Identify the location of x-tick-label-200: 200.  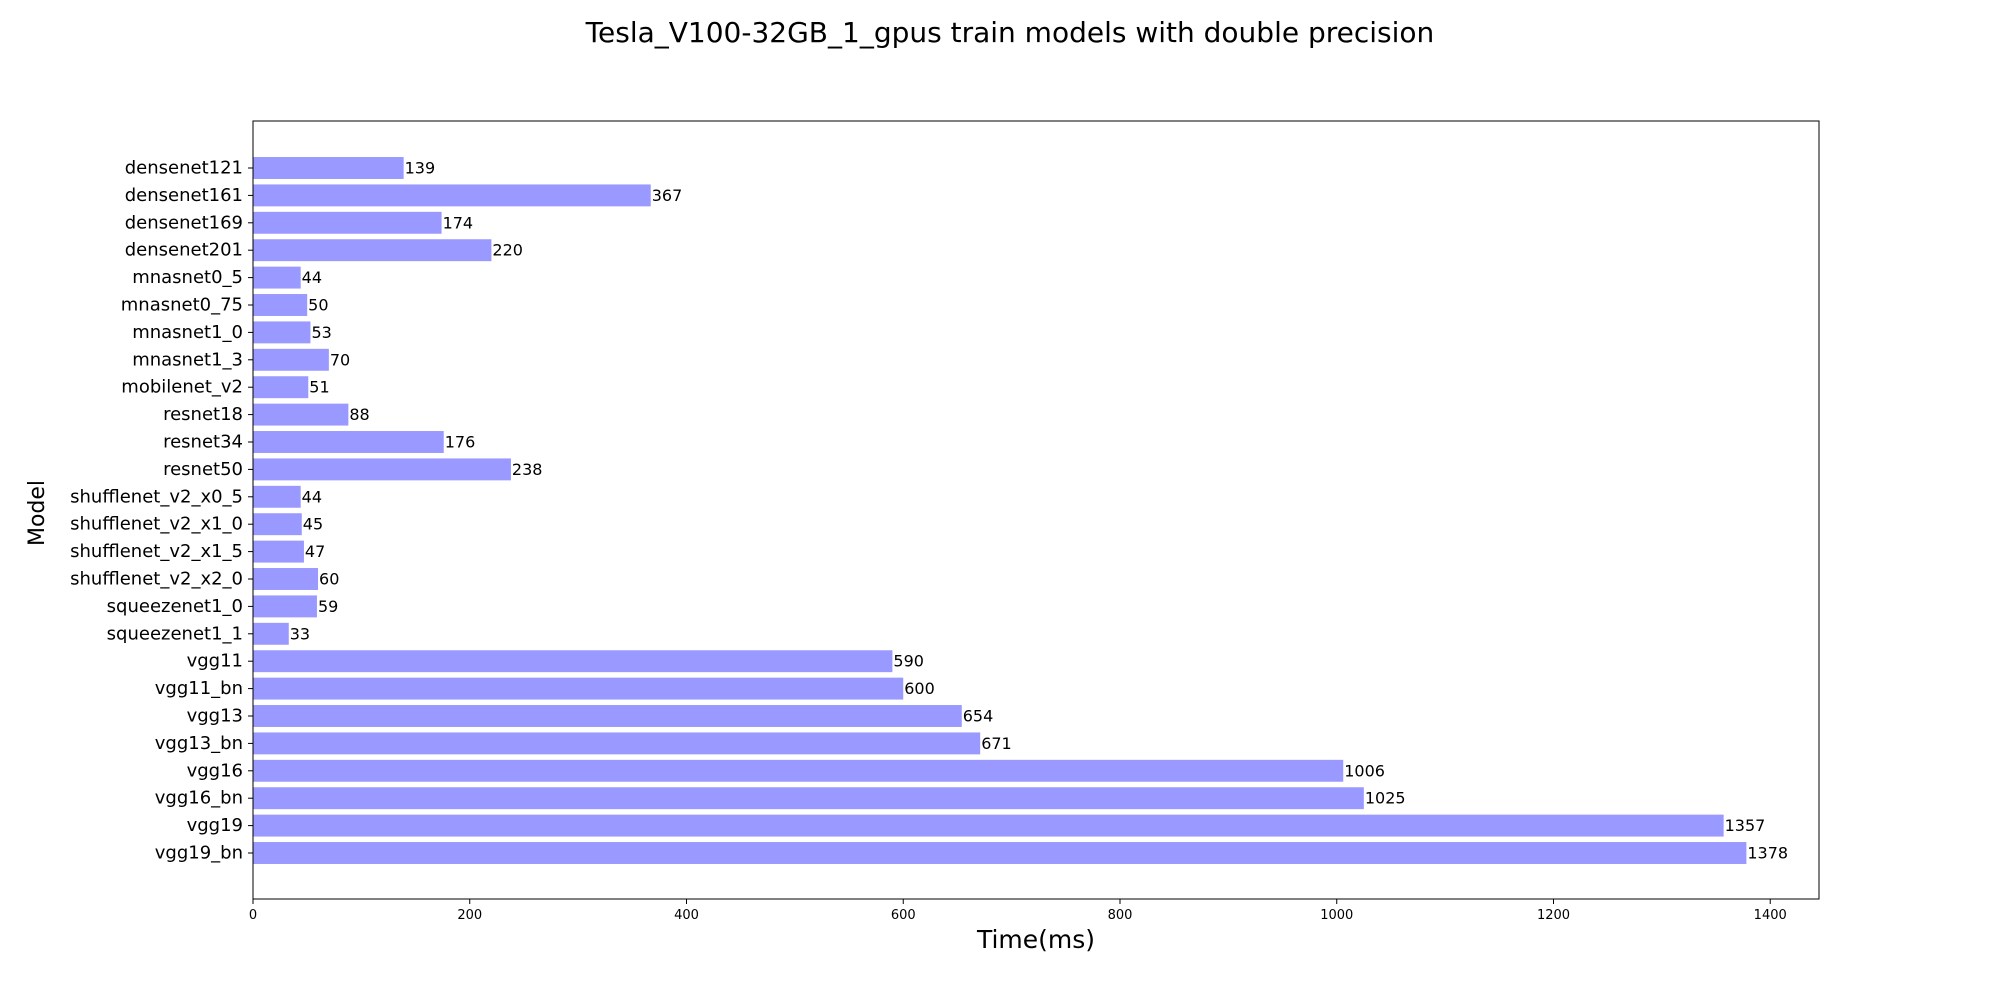
(469, 915).